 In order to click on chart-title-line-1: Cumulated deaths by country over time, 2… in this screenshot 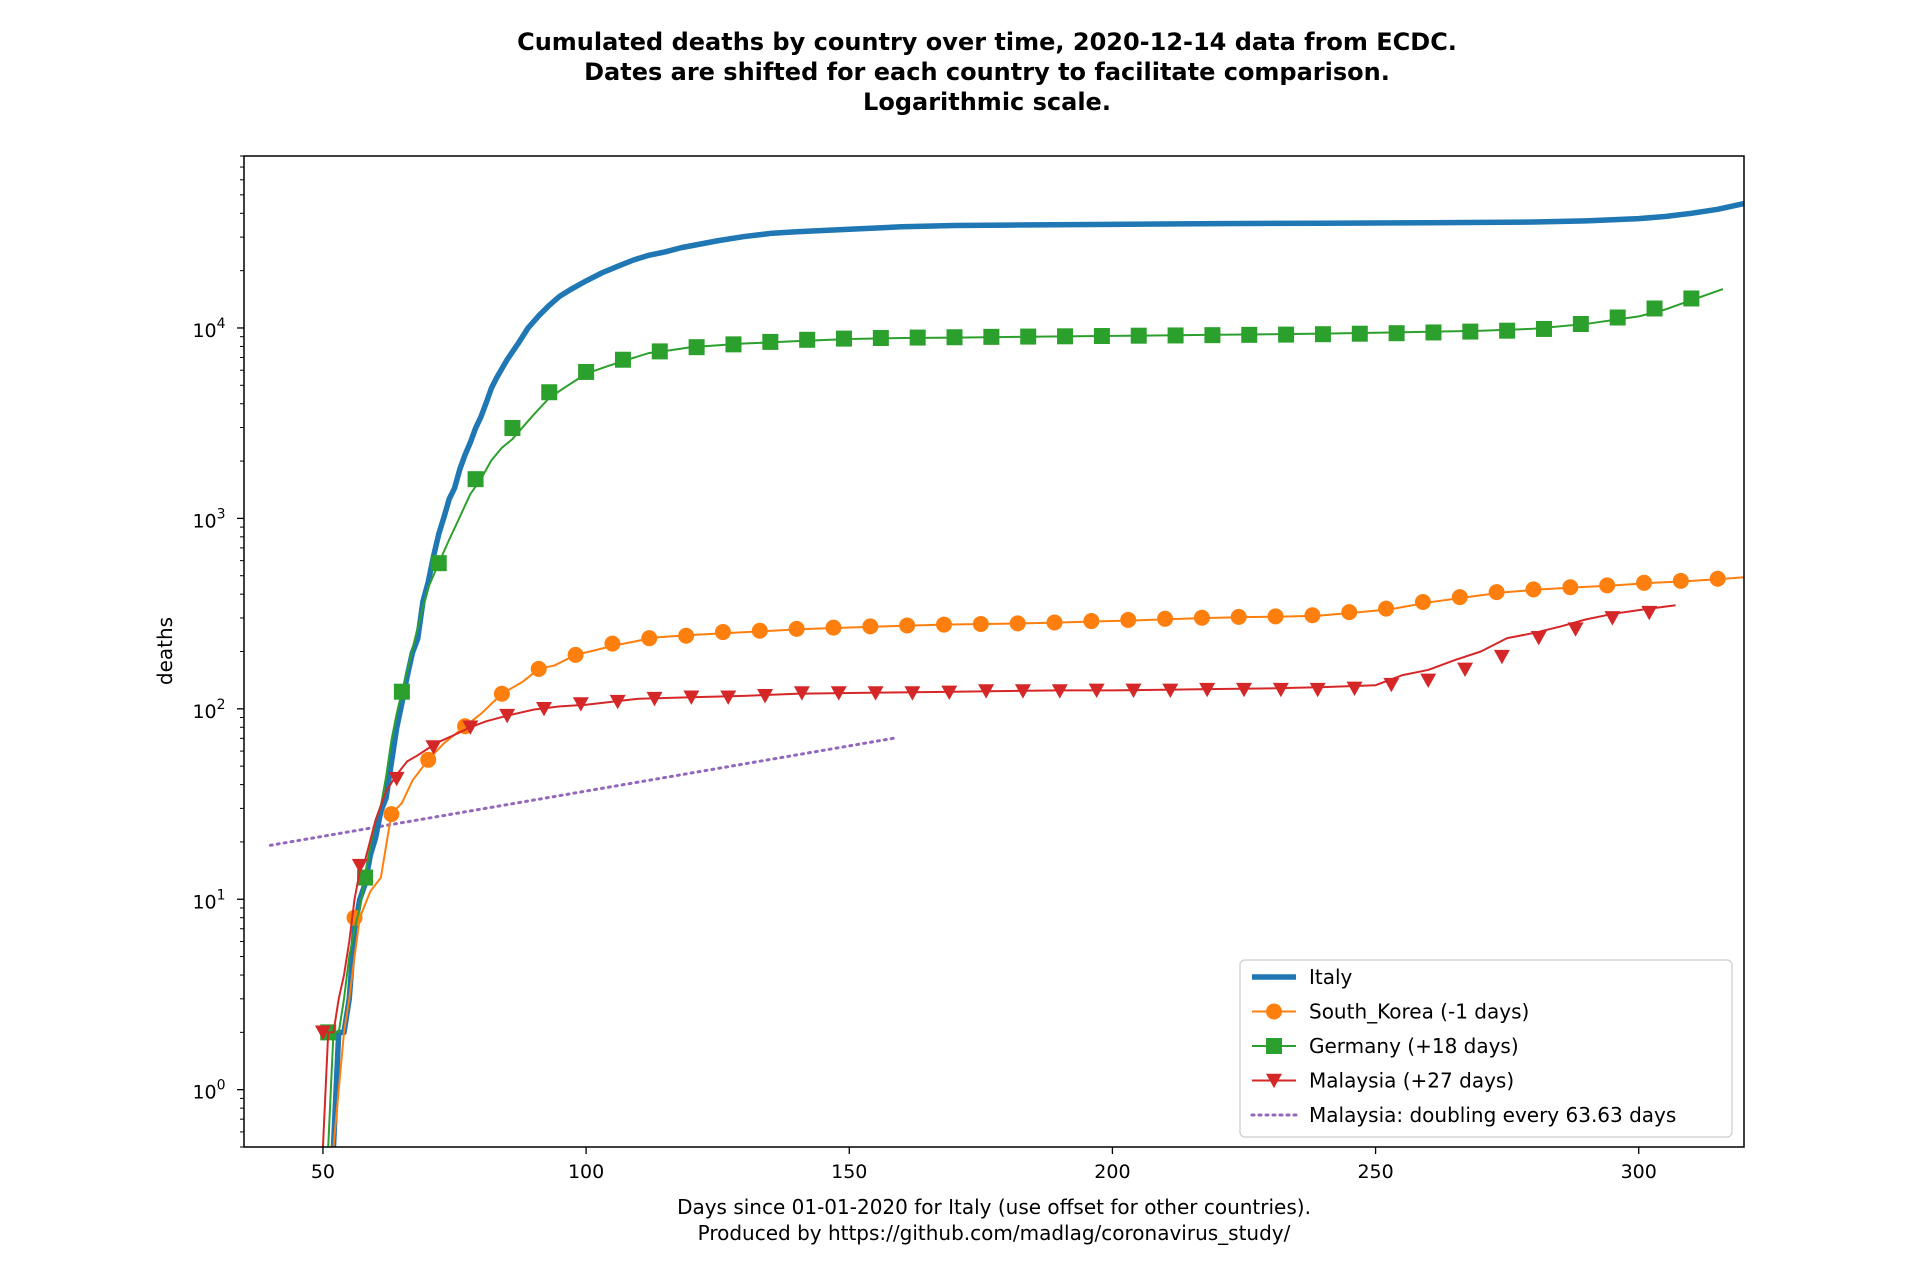, I will do `click(987, 42)`.